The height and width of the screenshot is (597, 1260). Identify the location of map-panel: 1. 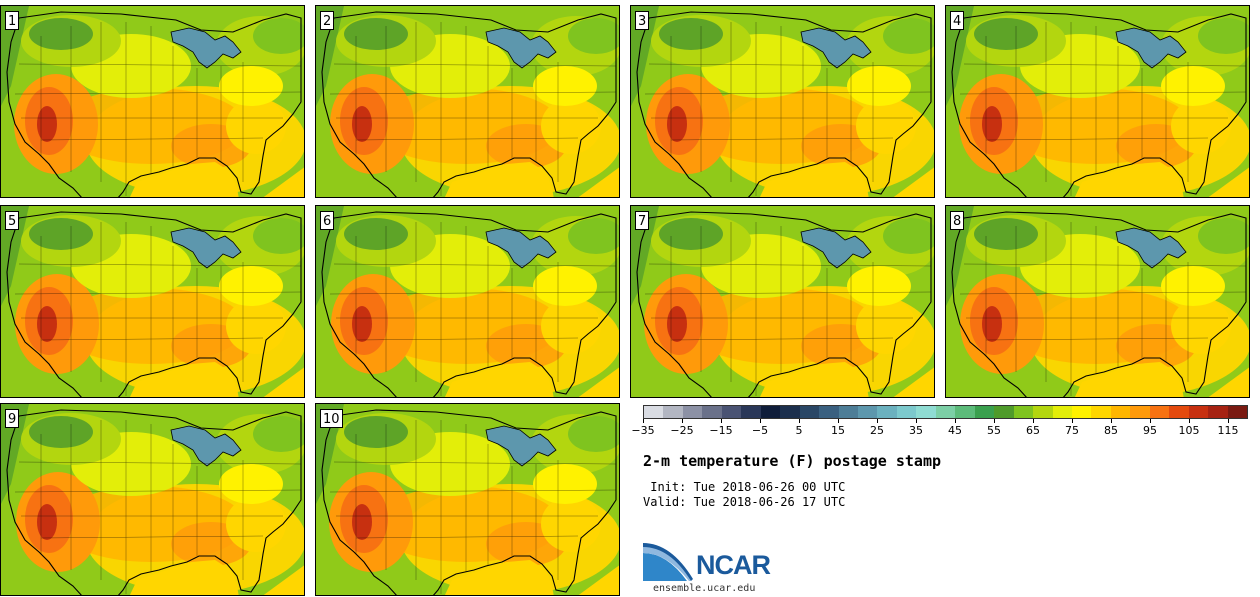
(152, 101).